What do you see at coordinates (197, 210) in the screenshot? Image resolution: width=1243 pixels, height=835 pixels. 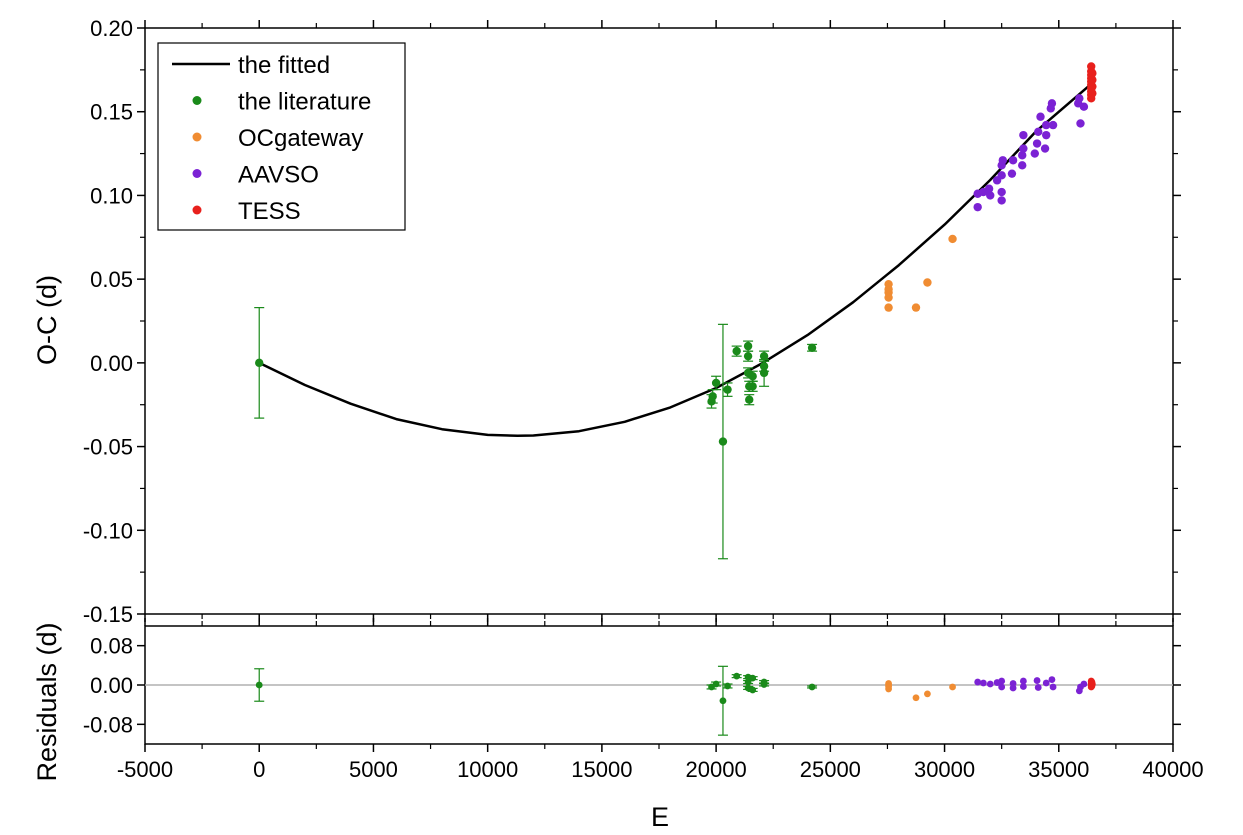 I see `legend-swatch-tess` at bounding box center [197, 210].